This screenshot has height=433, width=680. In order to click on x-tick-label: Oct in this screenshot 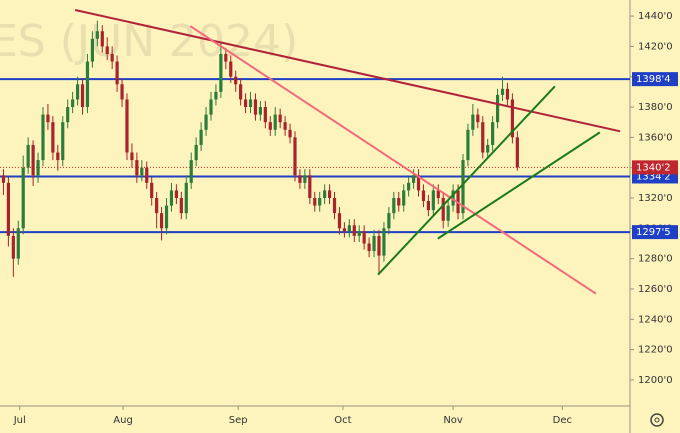, I will do `click(342, 420)`.